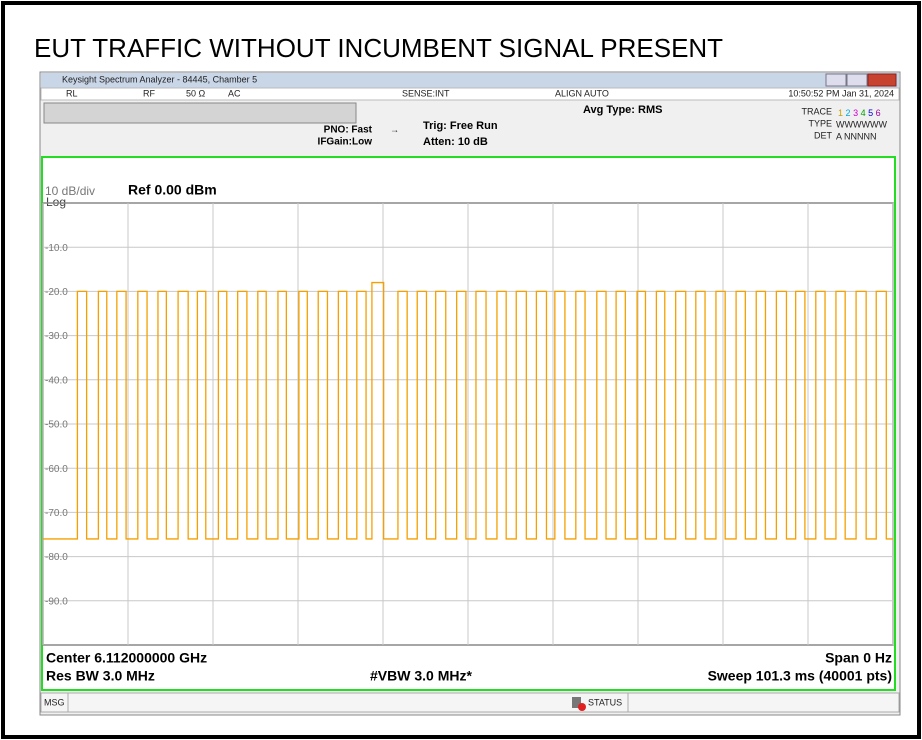 The height and width of the screenshot is (740, 922). What do you see at coordinates (861, 124) in the screenshot?
I see `type-value: WWWWWW` at bounding box center [861, 124].